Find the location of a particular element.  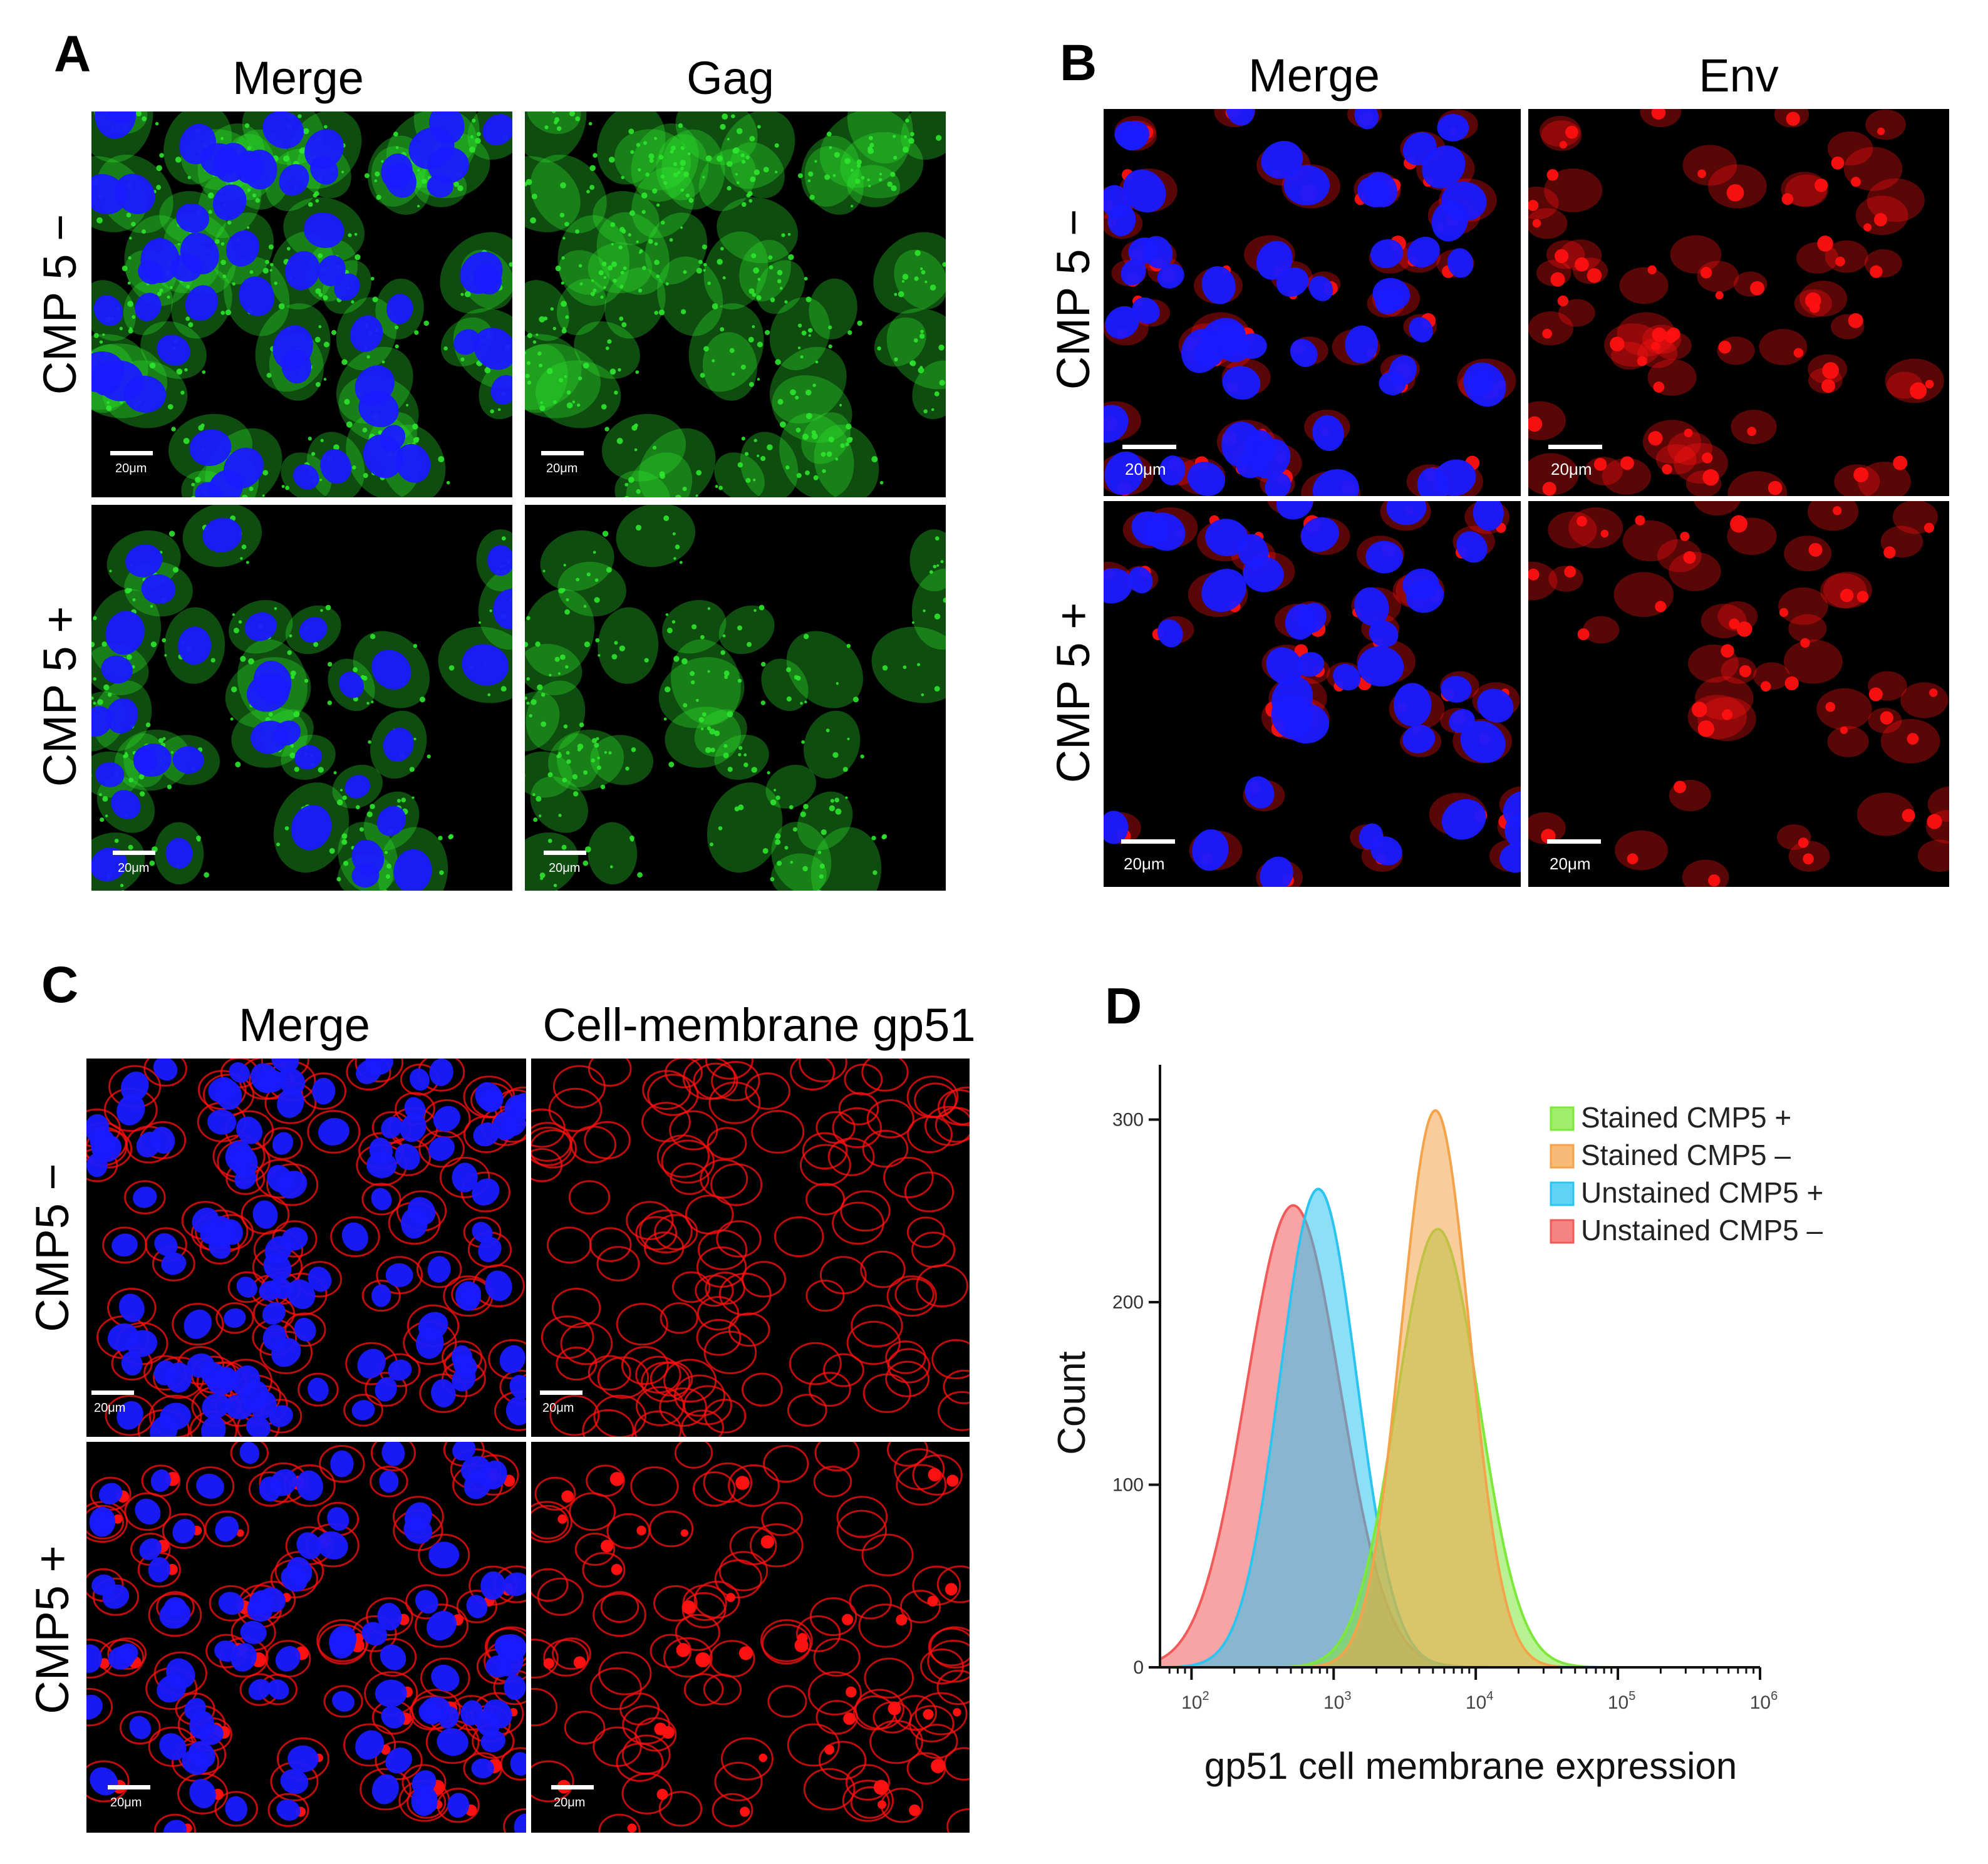

panel-b-merge-minus-image is located at coordinates (1312, 302).